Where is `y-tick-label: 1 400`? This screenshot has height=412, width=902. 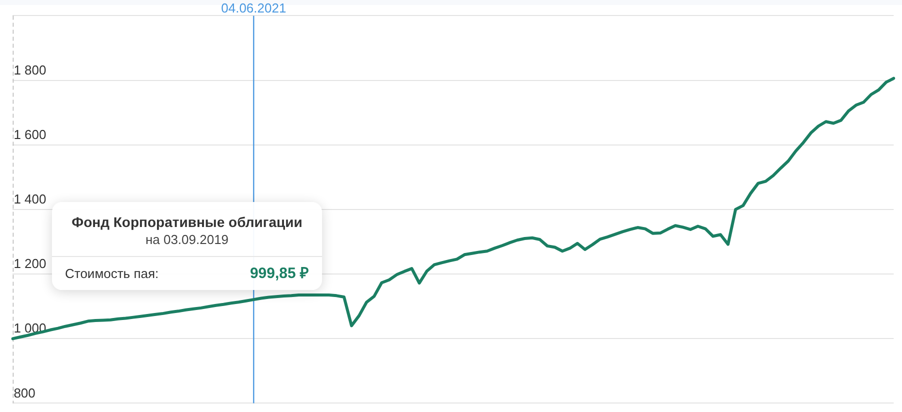 y-tick-label: 1 400 is located at coordinates (30, 199).